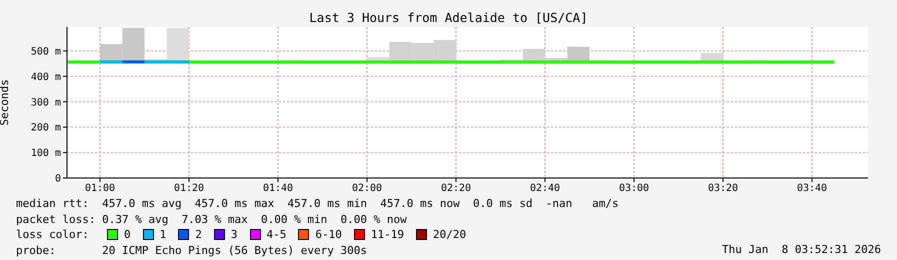 The width and height of the screenshot is (897, 260). Describe the element at coordinates (5, 102) in the screenshot. I see `y-axis-title: Seconds` at that location.